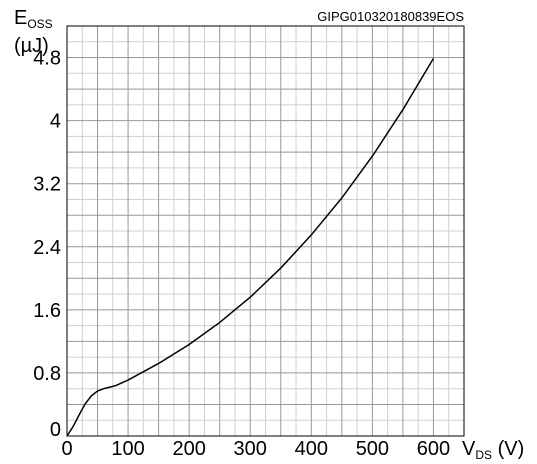 This screenshot has width=537, height=464. What do you see at coordinates (31, 46) in the screenshot?
I see `y-axis-unit: (µJ)` at bounding box center [31, 46].